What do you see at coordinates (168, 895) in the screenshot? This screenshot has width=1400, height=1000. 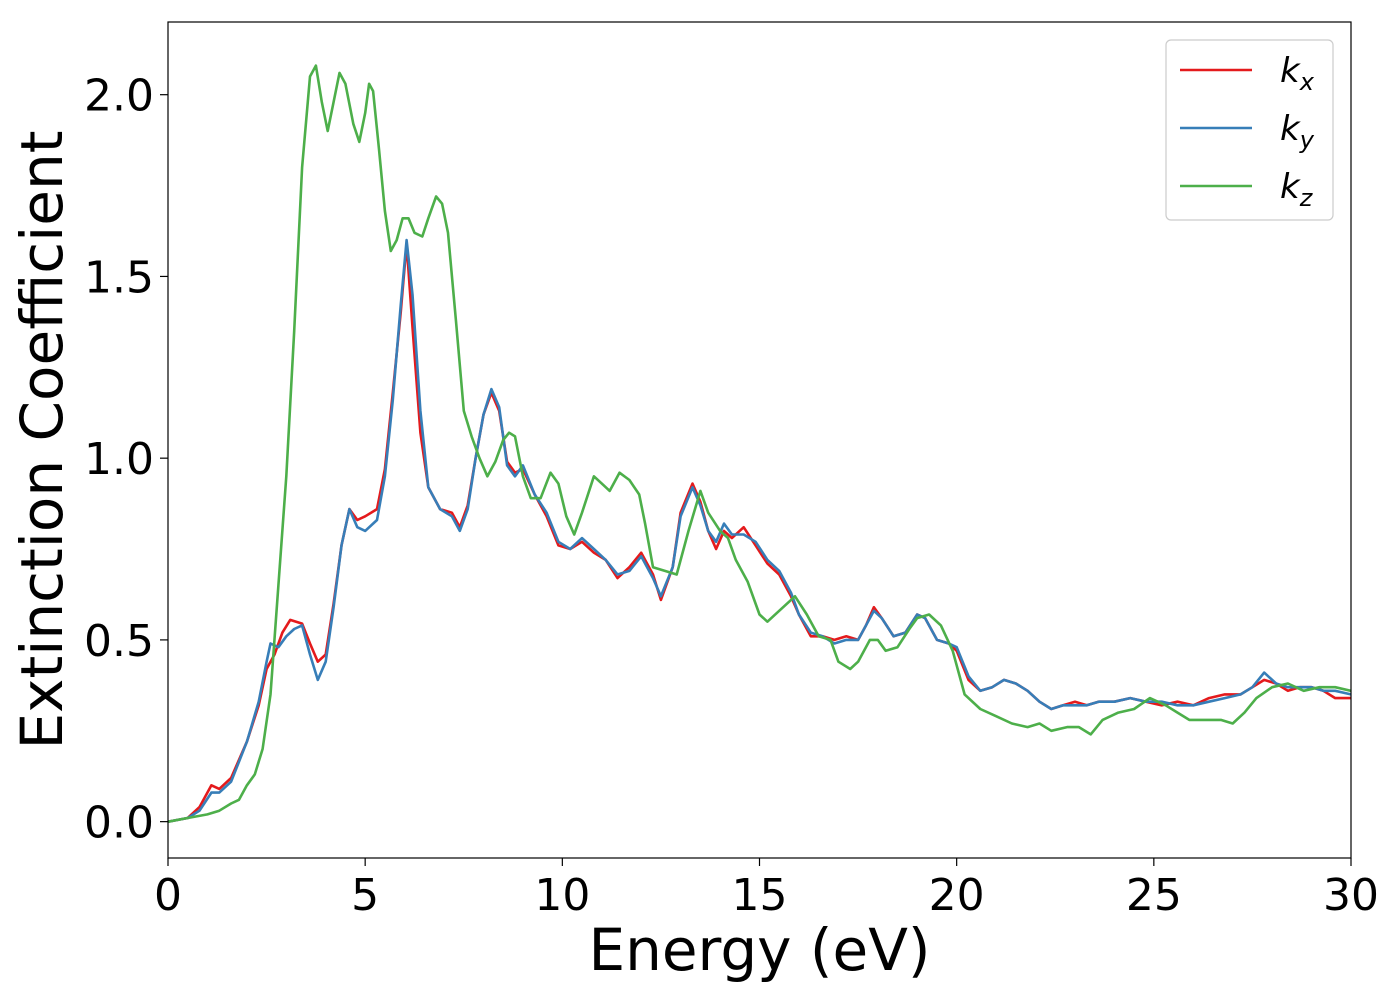 I see `x-tick-label: 0` at bounding box center [168, 895].